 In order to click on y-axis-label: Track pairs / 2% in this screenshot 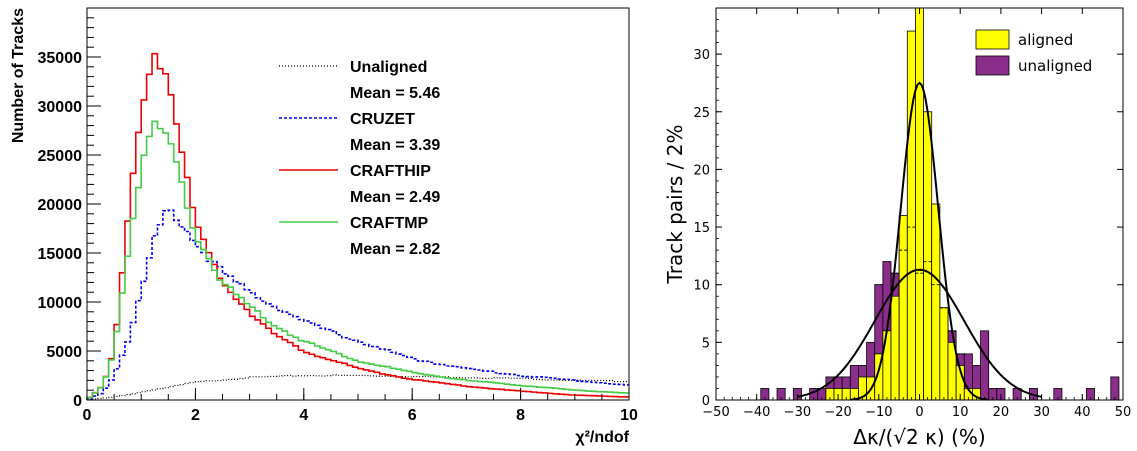, I will do `click(675, 204)`.